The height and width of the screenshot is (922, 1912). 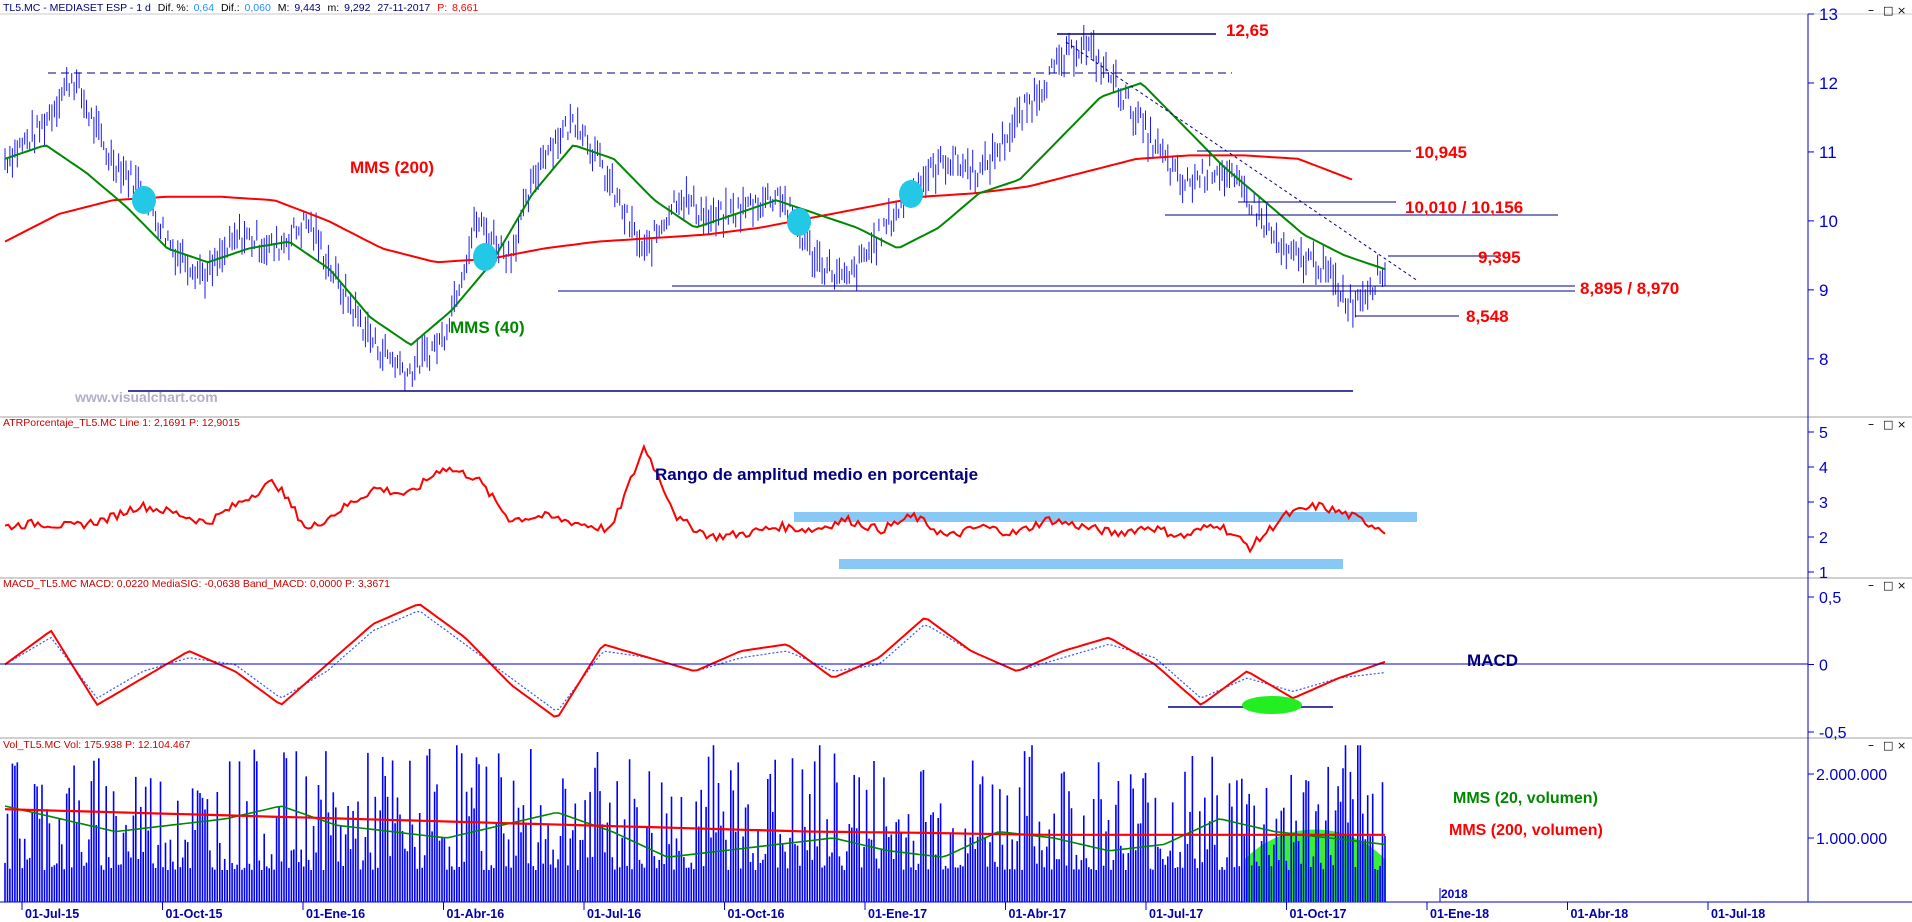 I want to click on volume-header: Vol_TL5.MC Vol: 175.938 P: 12.104.467, so click(x=97, y=745).